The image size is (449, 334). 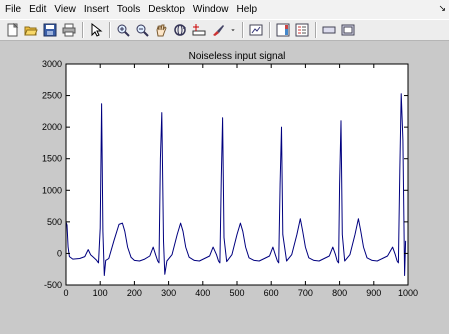 I want to click on zoom-out-icon, so click(x=142, y=30).